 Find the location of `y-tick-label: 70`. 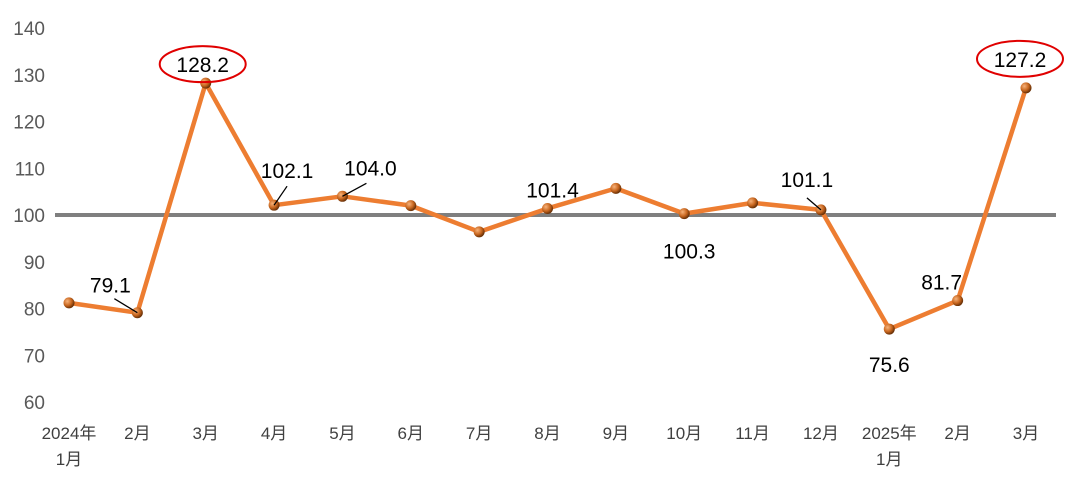

y-tick-label: 70 is located at coordinates (34, 356).